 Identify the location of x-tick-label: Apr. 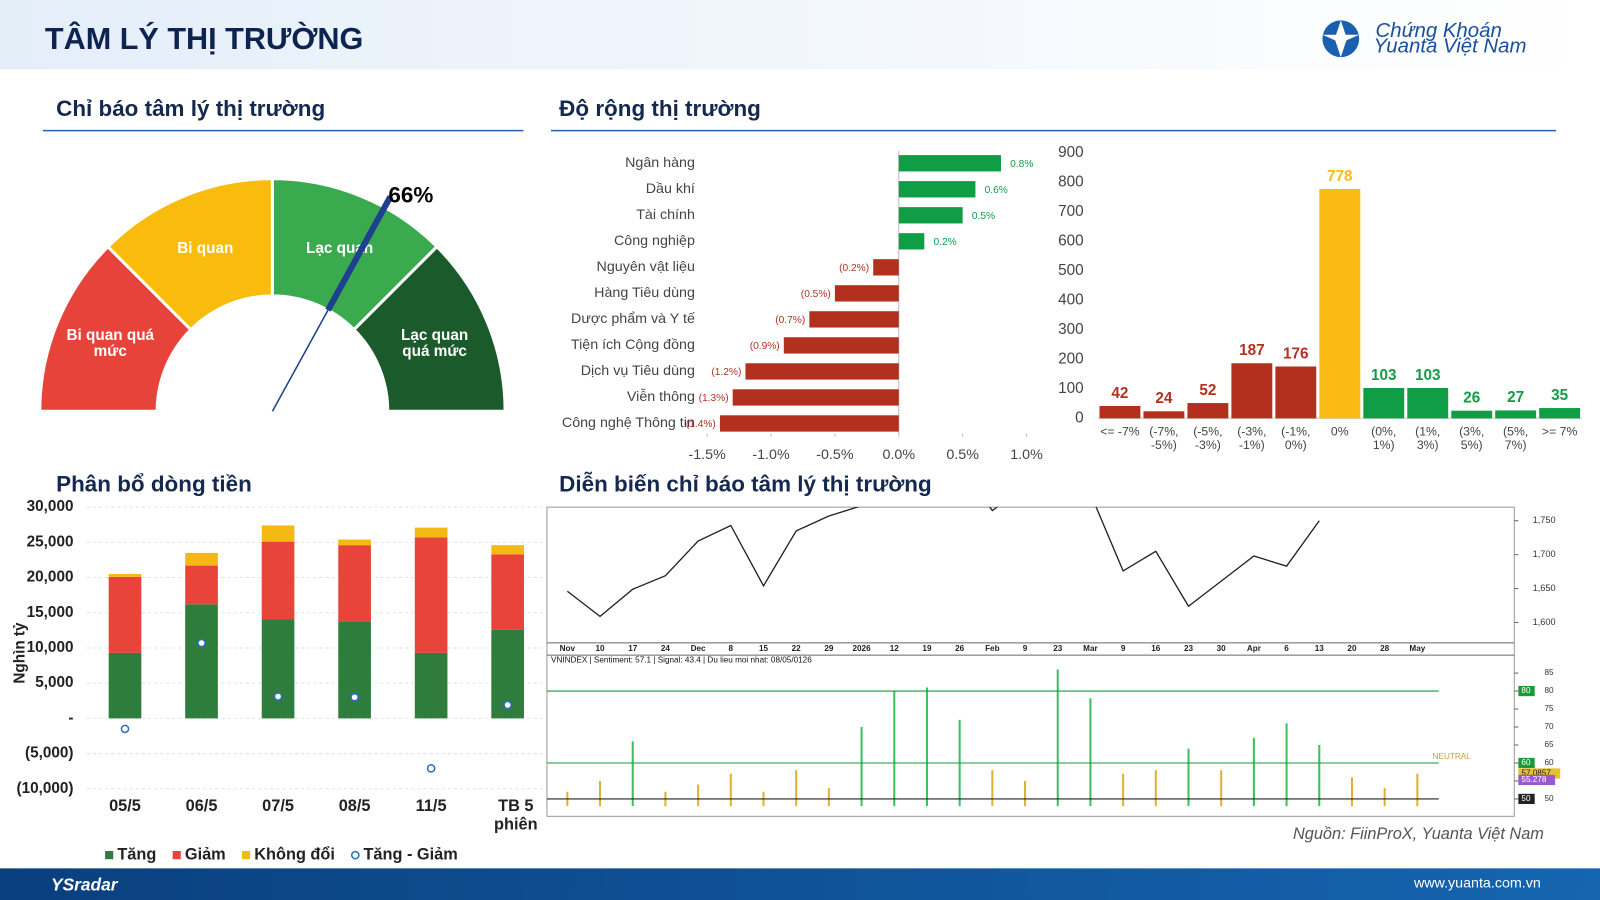
(1254, 648).